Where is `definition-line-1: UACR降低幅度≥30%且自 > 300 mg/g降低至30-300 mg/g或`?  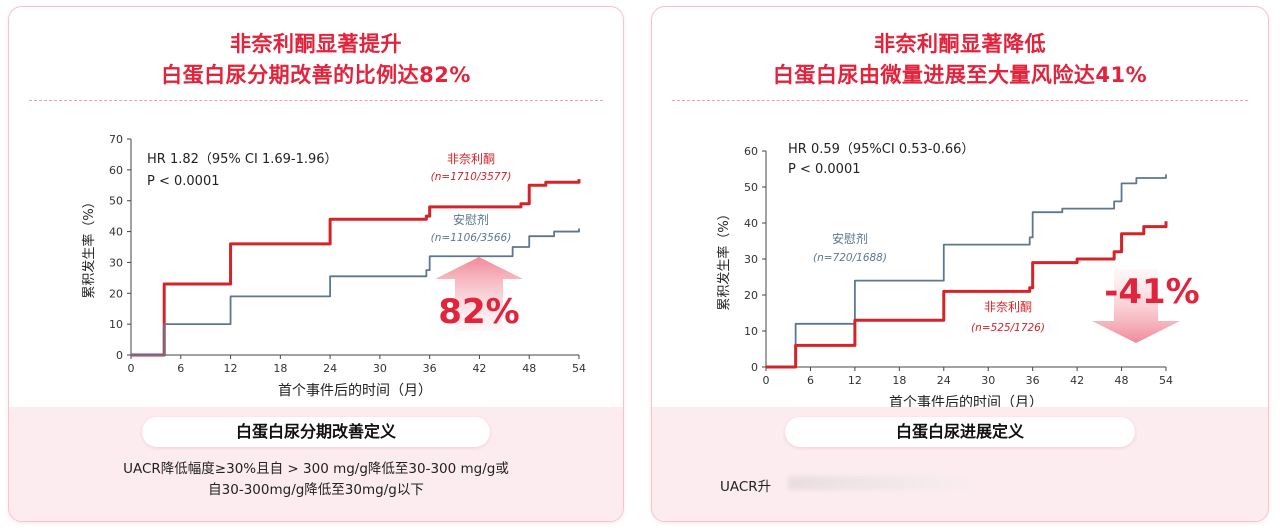
definition-line-1: UACR降低幅度≥30%且自 > 300 mg/g降低至30-300 mg/g或 is located at coordinates (316, 469).